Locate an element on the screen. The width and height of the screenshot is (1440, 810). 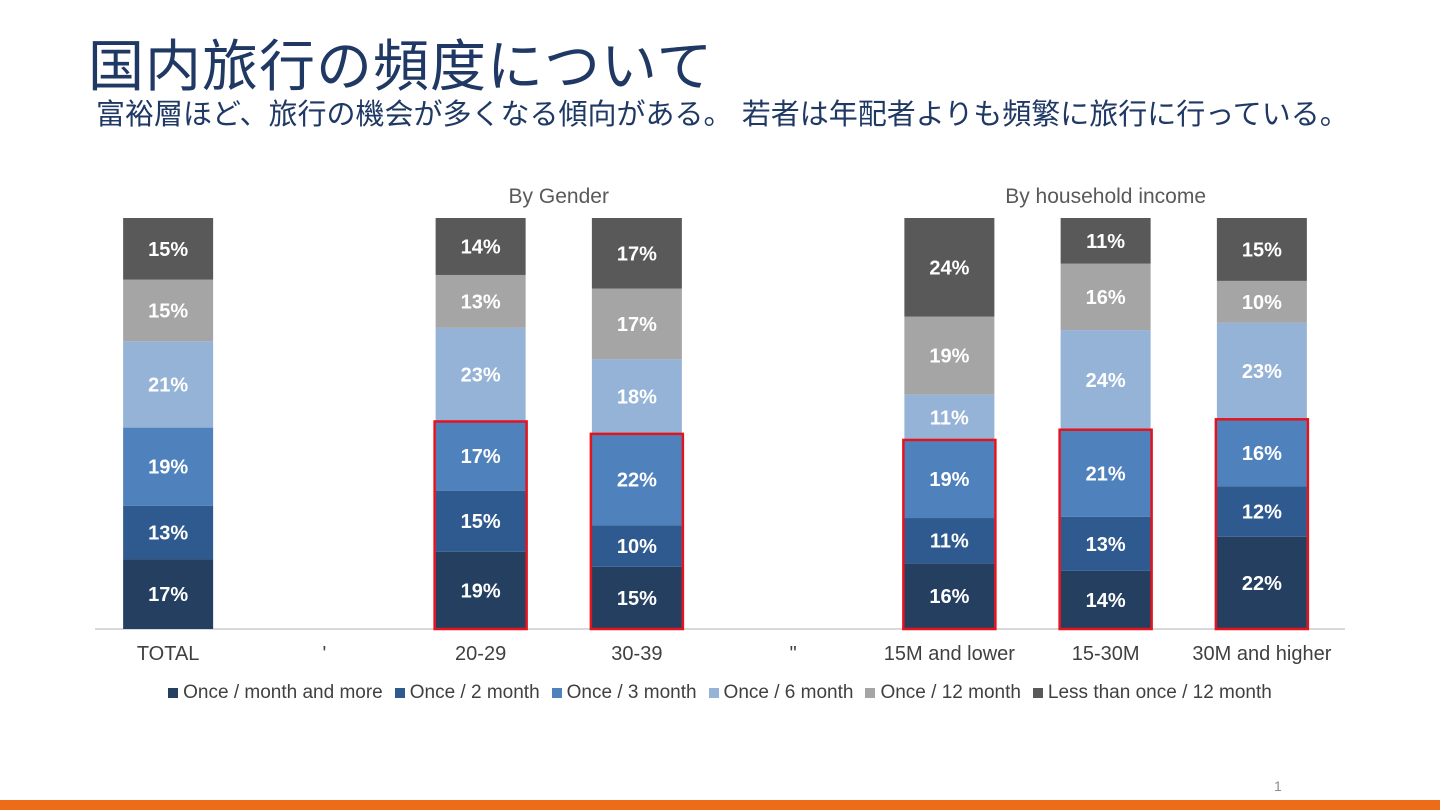
group-label-by-household-income: By household income is located at coordinates (1105, 196).